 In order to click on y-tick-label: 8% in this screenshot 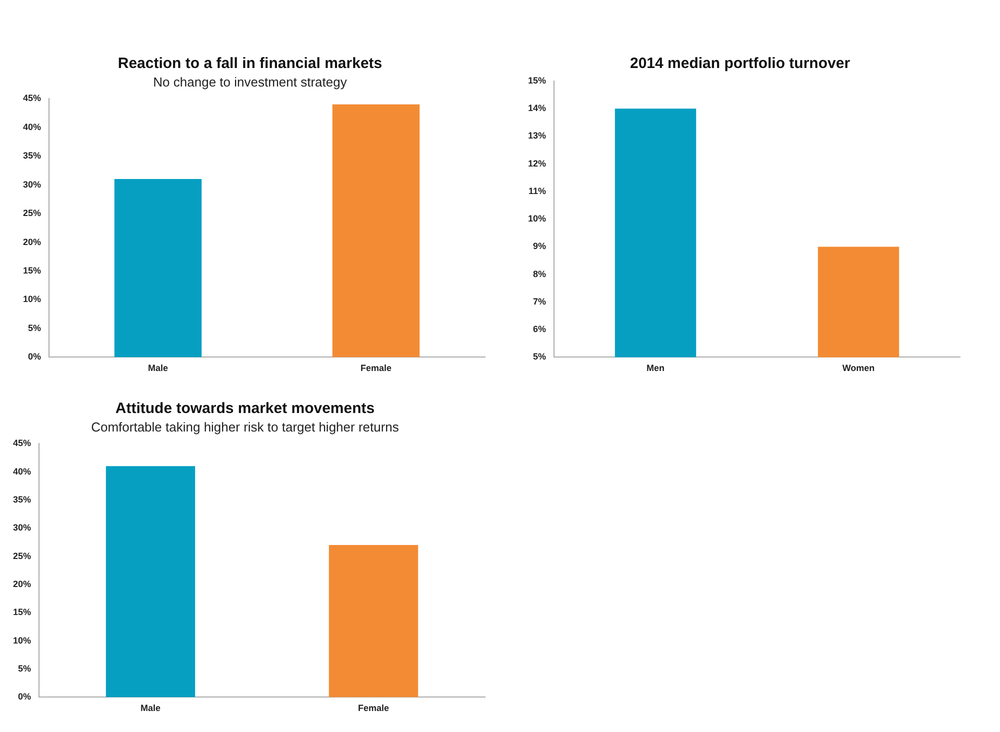, I will do `click(539, 273)`.